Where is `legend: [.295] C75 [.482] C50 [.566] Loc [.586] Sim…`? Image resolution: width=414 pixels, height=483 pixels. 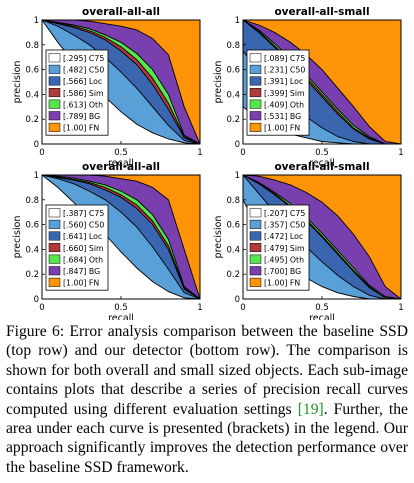
legend: [.295] C75 [.482] C50 [.566] Loc [.586] Sim… is located at coordinates (77, 92).